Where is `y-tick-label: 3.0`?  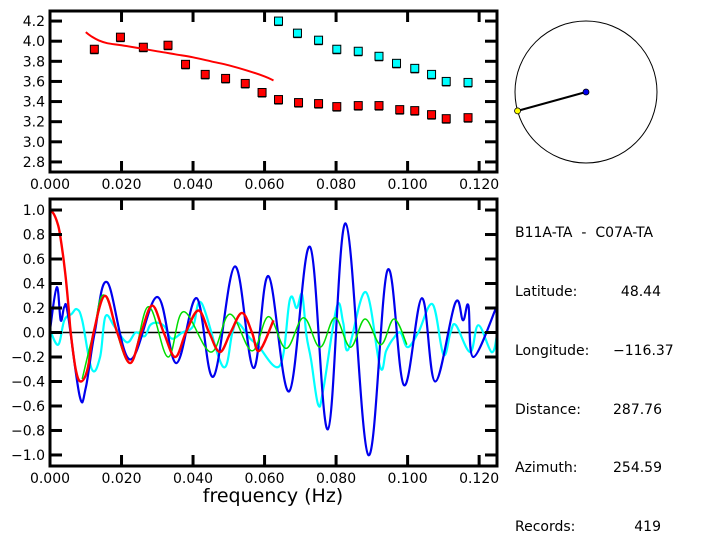
y-tick-label: 3.0 is located at coordinates (34, 143).